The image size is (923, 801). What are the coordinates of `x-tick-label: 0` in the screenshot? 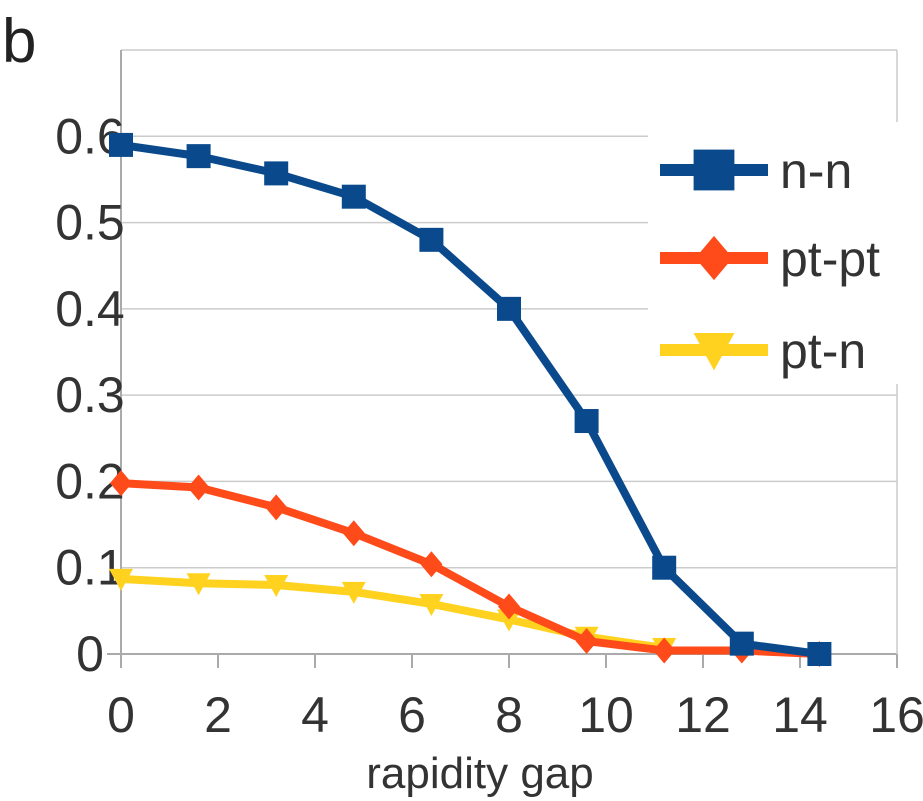 It's located at (121, 715).